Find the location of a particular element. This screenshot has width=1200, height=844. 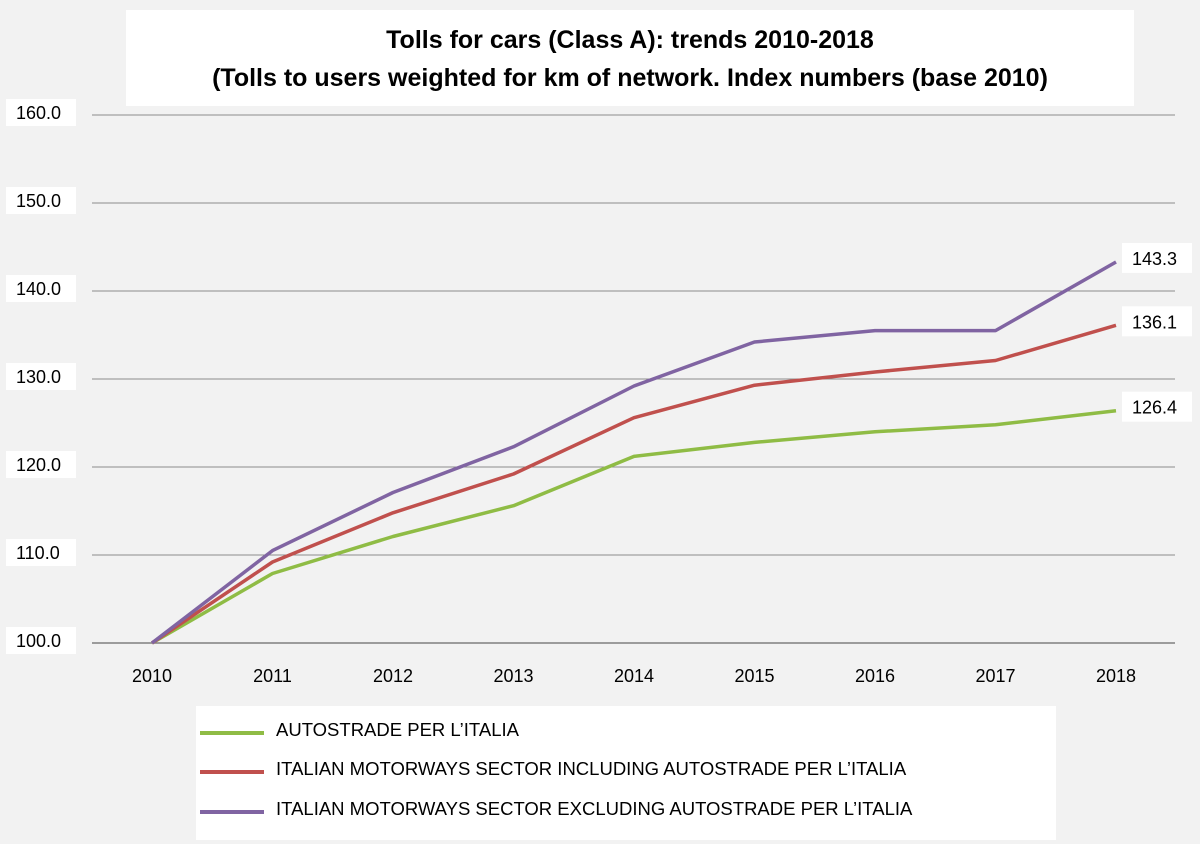

y-tick-label-bg-120.0 is located at coordinates (41, 464).